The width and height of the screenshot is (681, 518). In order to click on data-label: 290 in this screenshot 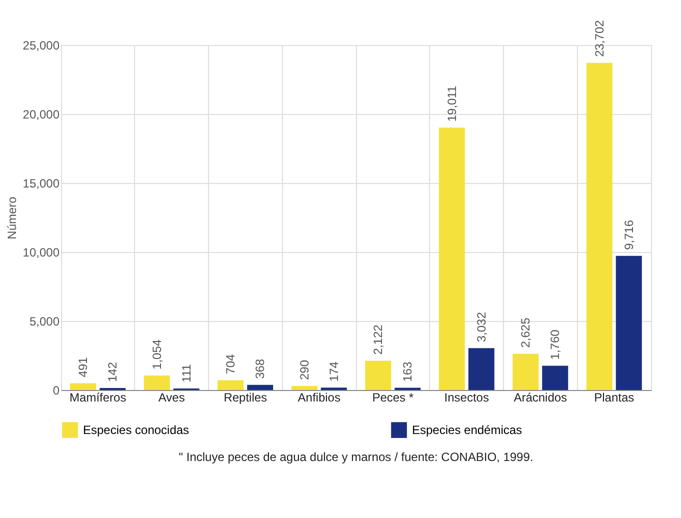, I will do `click(304, 370)`.